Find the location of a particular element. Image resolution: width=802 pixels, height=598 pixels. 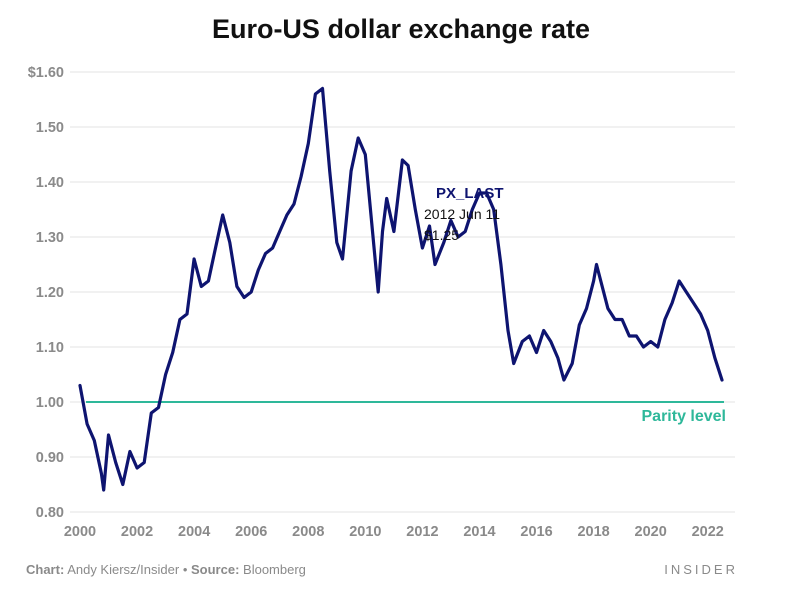

tooltip-value: $1.25 is located at coordinates (441, 235).